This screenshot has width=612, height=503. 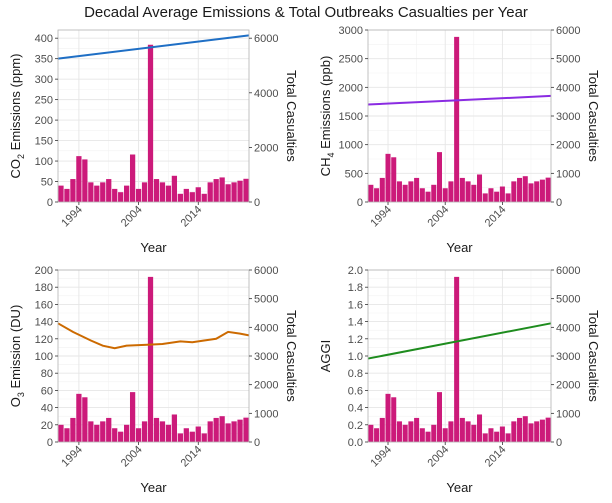 What do you see at coordinates (44, 39) in the screenshot?
I see `left-tick-label: 400` at bounding box center [44, 39].